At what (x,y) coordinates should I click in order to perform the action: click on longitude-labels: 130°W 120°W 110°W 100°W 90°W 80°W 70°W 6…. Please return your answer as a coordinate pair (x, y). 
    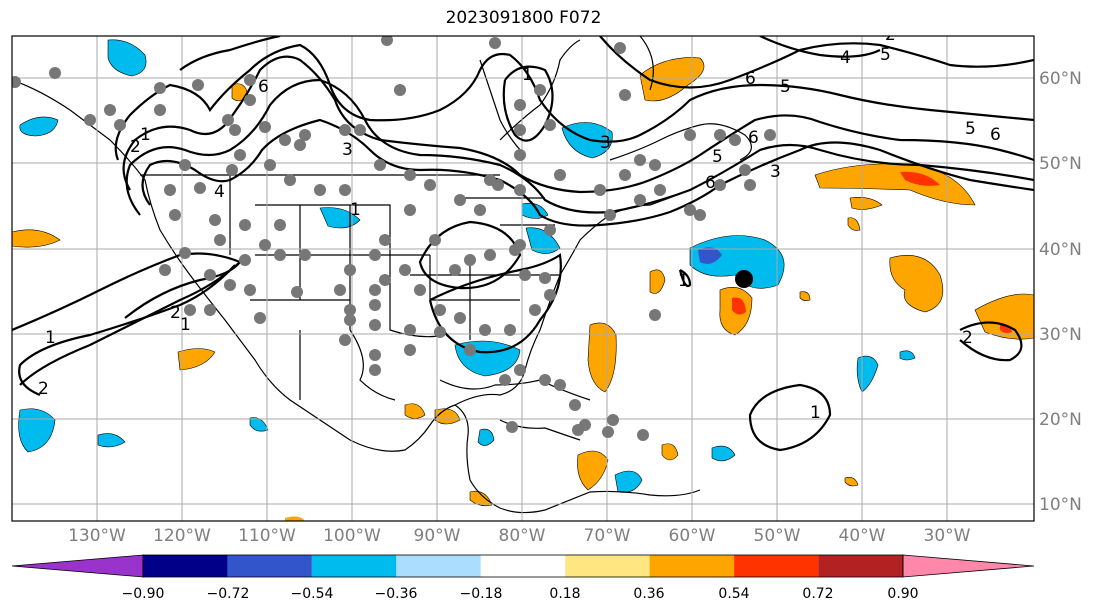
    Looking at the image, I should click on (519, 536).